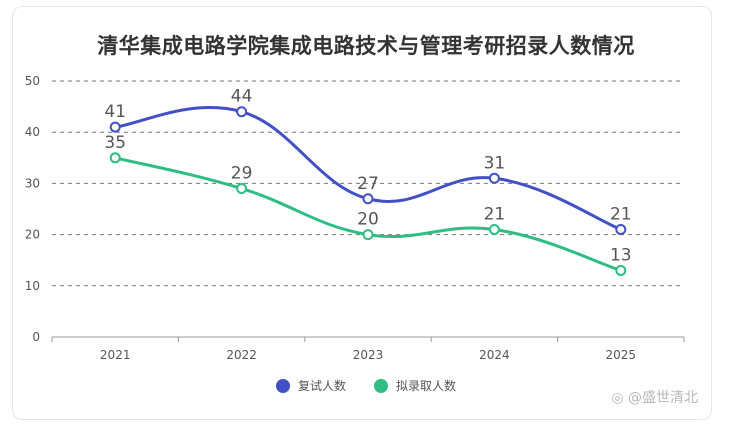 This screenshot has width=732, height=427. What do you see at coordinates (32, 183) in the screenshot?
I see `y-tick-label: 30` at bounding box center [32, 183].